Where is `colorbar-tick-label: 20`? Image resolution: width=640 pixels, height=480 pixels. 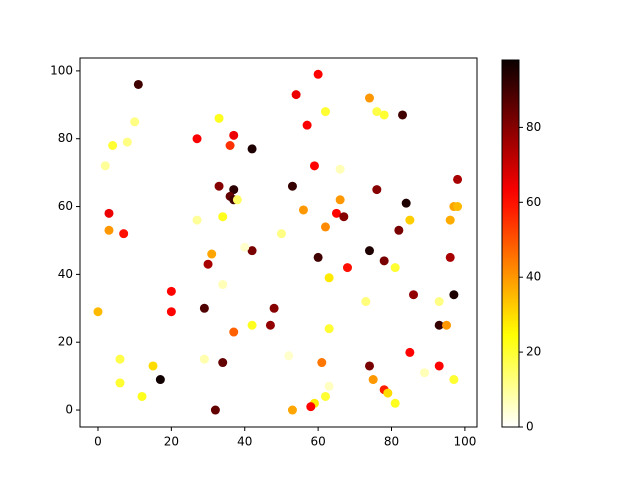 colorbar-tick-label: 20 is located at coordinates (533, 352).